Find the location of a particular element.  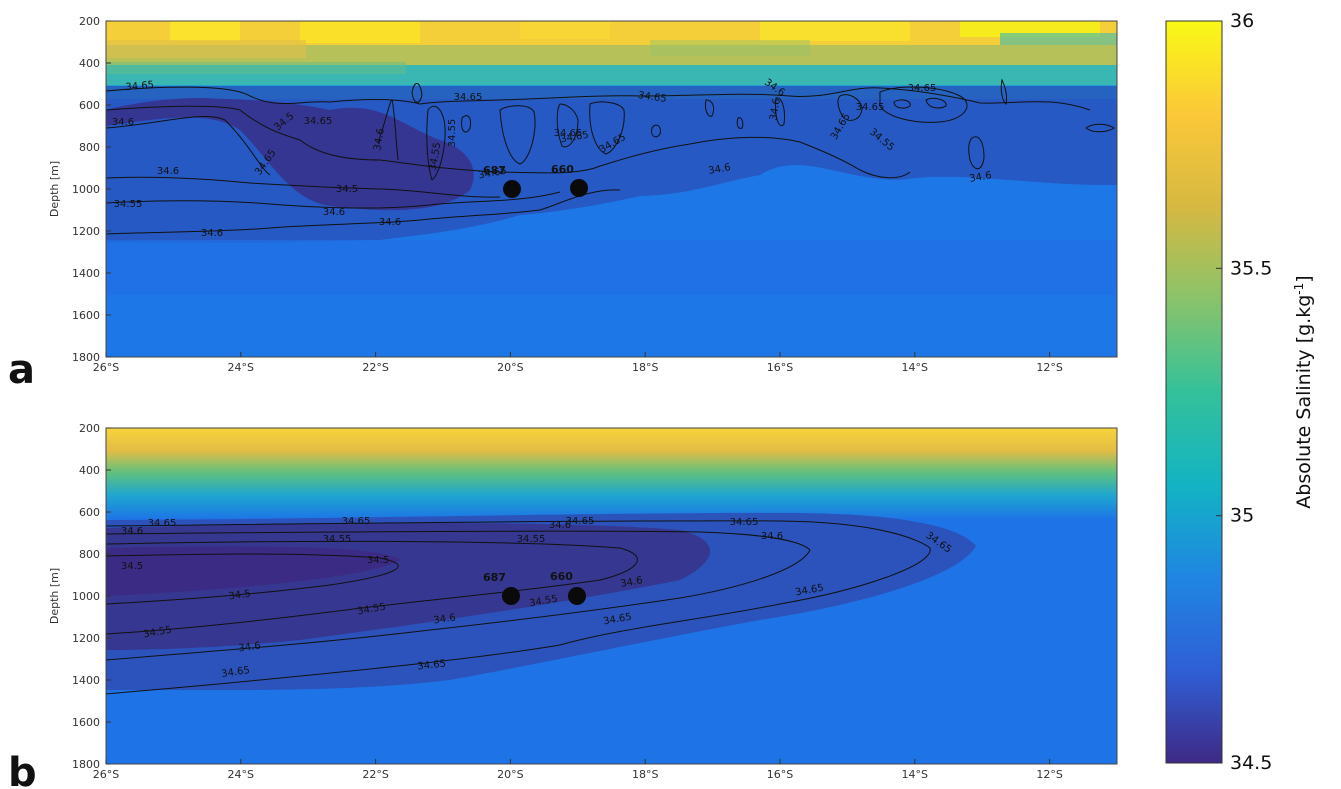

panel-a-letter: a is located at coordinates (21, 370).